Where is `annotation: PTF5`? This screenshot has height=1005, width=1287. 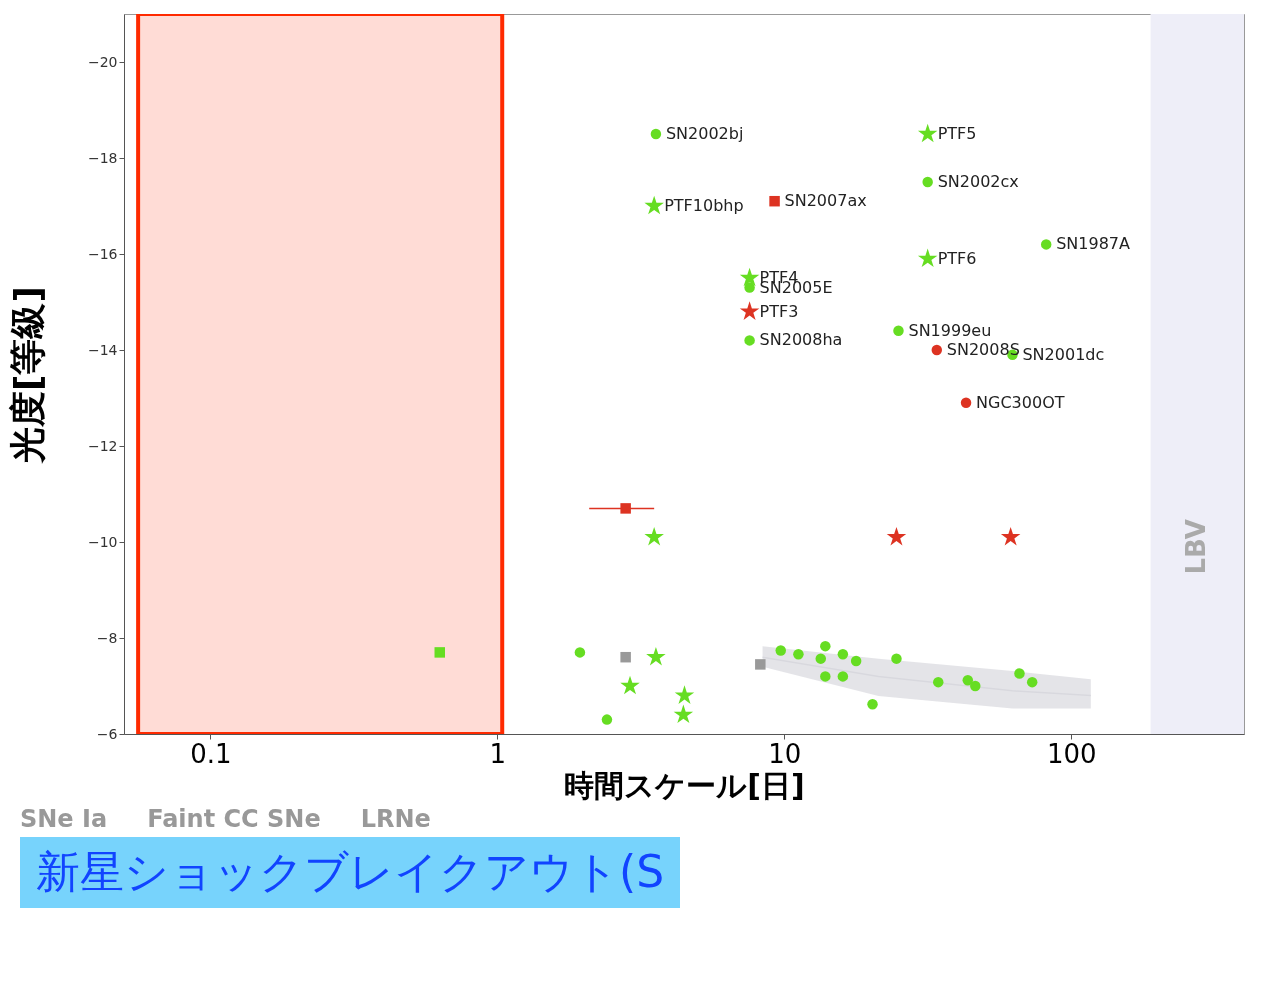
annotation: PTF5 is located at coordinates (957, 133).